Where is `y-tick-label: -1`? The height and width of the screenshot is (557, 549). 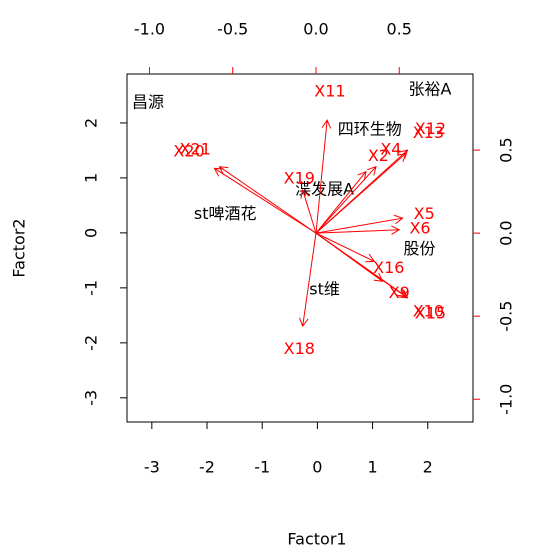 y-tick-label: -1 is located at coordinates (91, 288).